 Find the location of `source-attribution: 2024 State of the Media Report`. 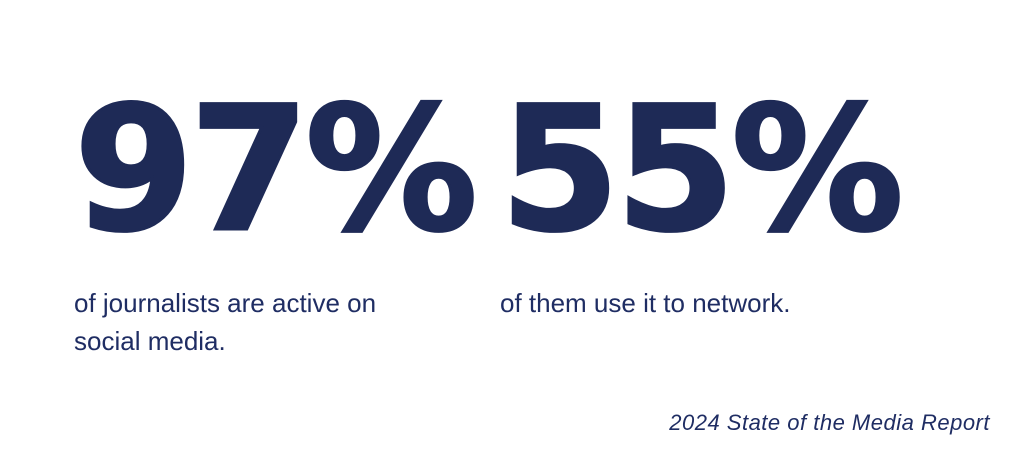

source-attribution: 2024 State of the Media Report is located at coordinates (829, 422).